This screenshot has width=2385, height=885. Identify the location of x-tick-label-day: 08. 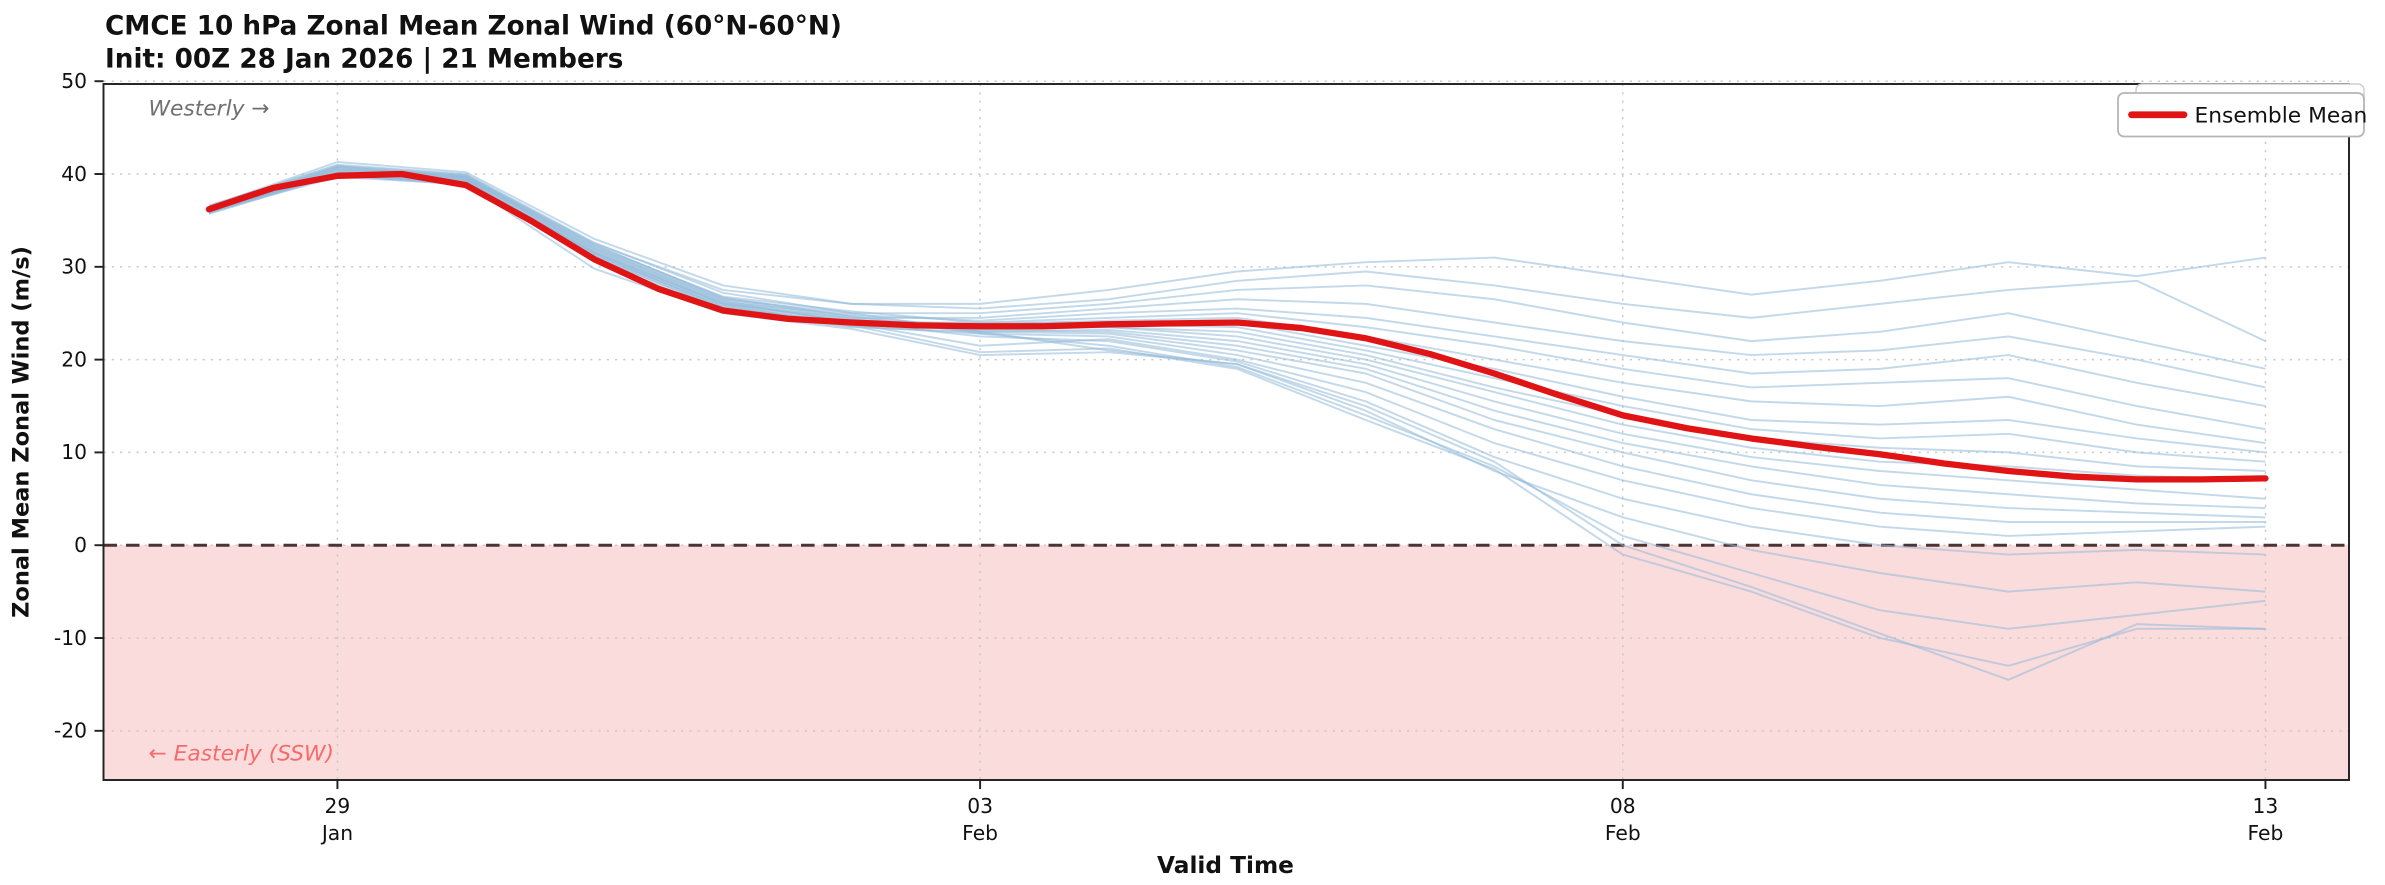
(1623, 806).